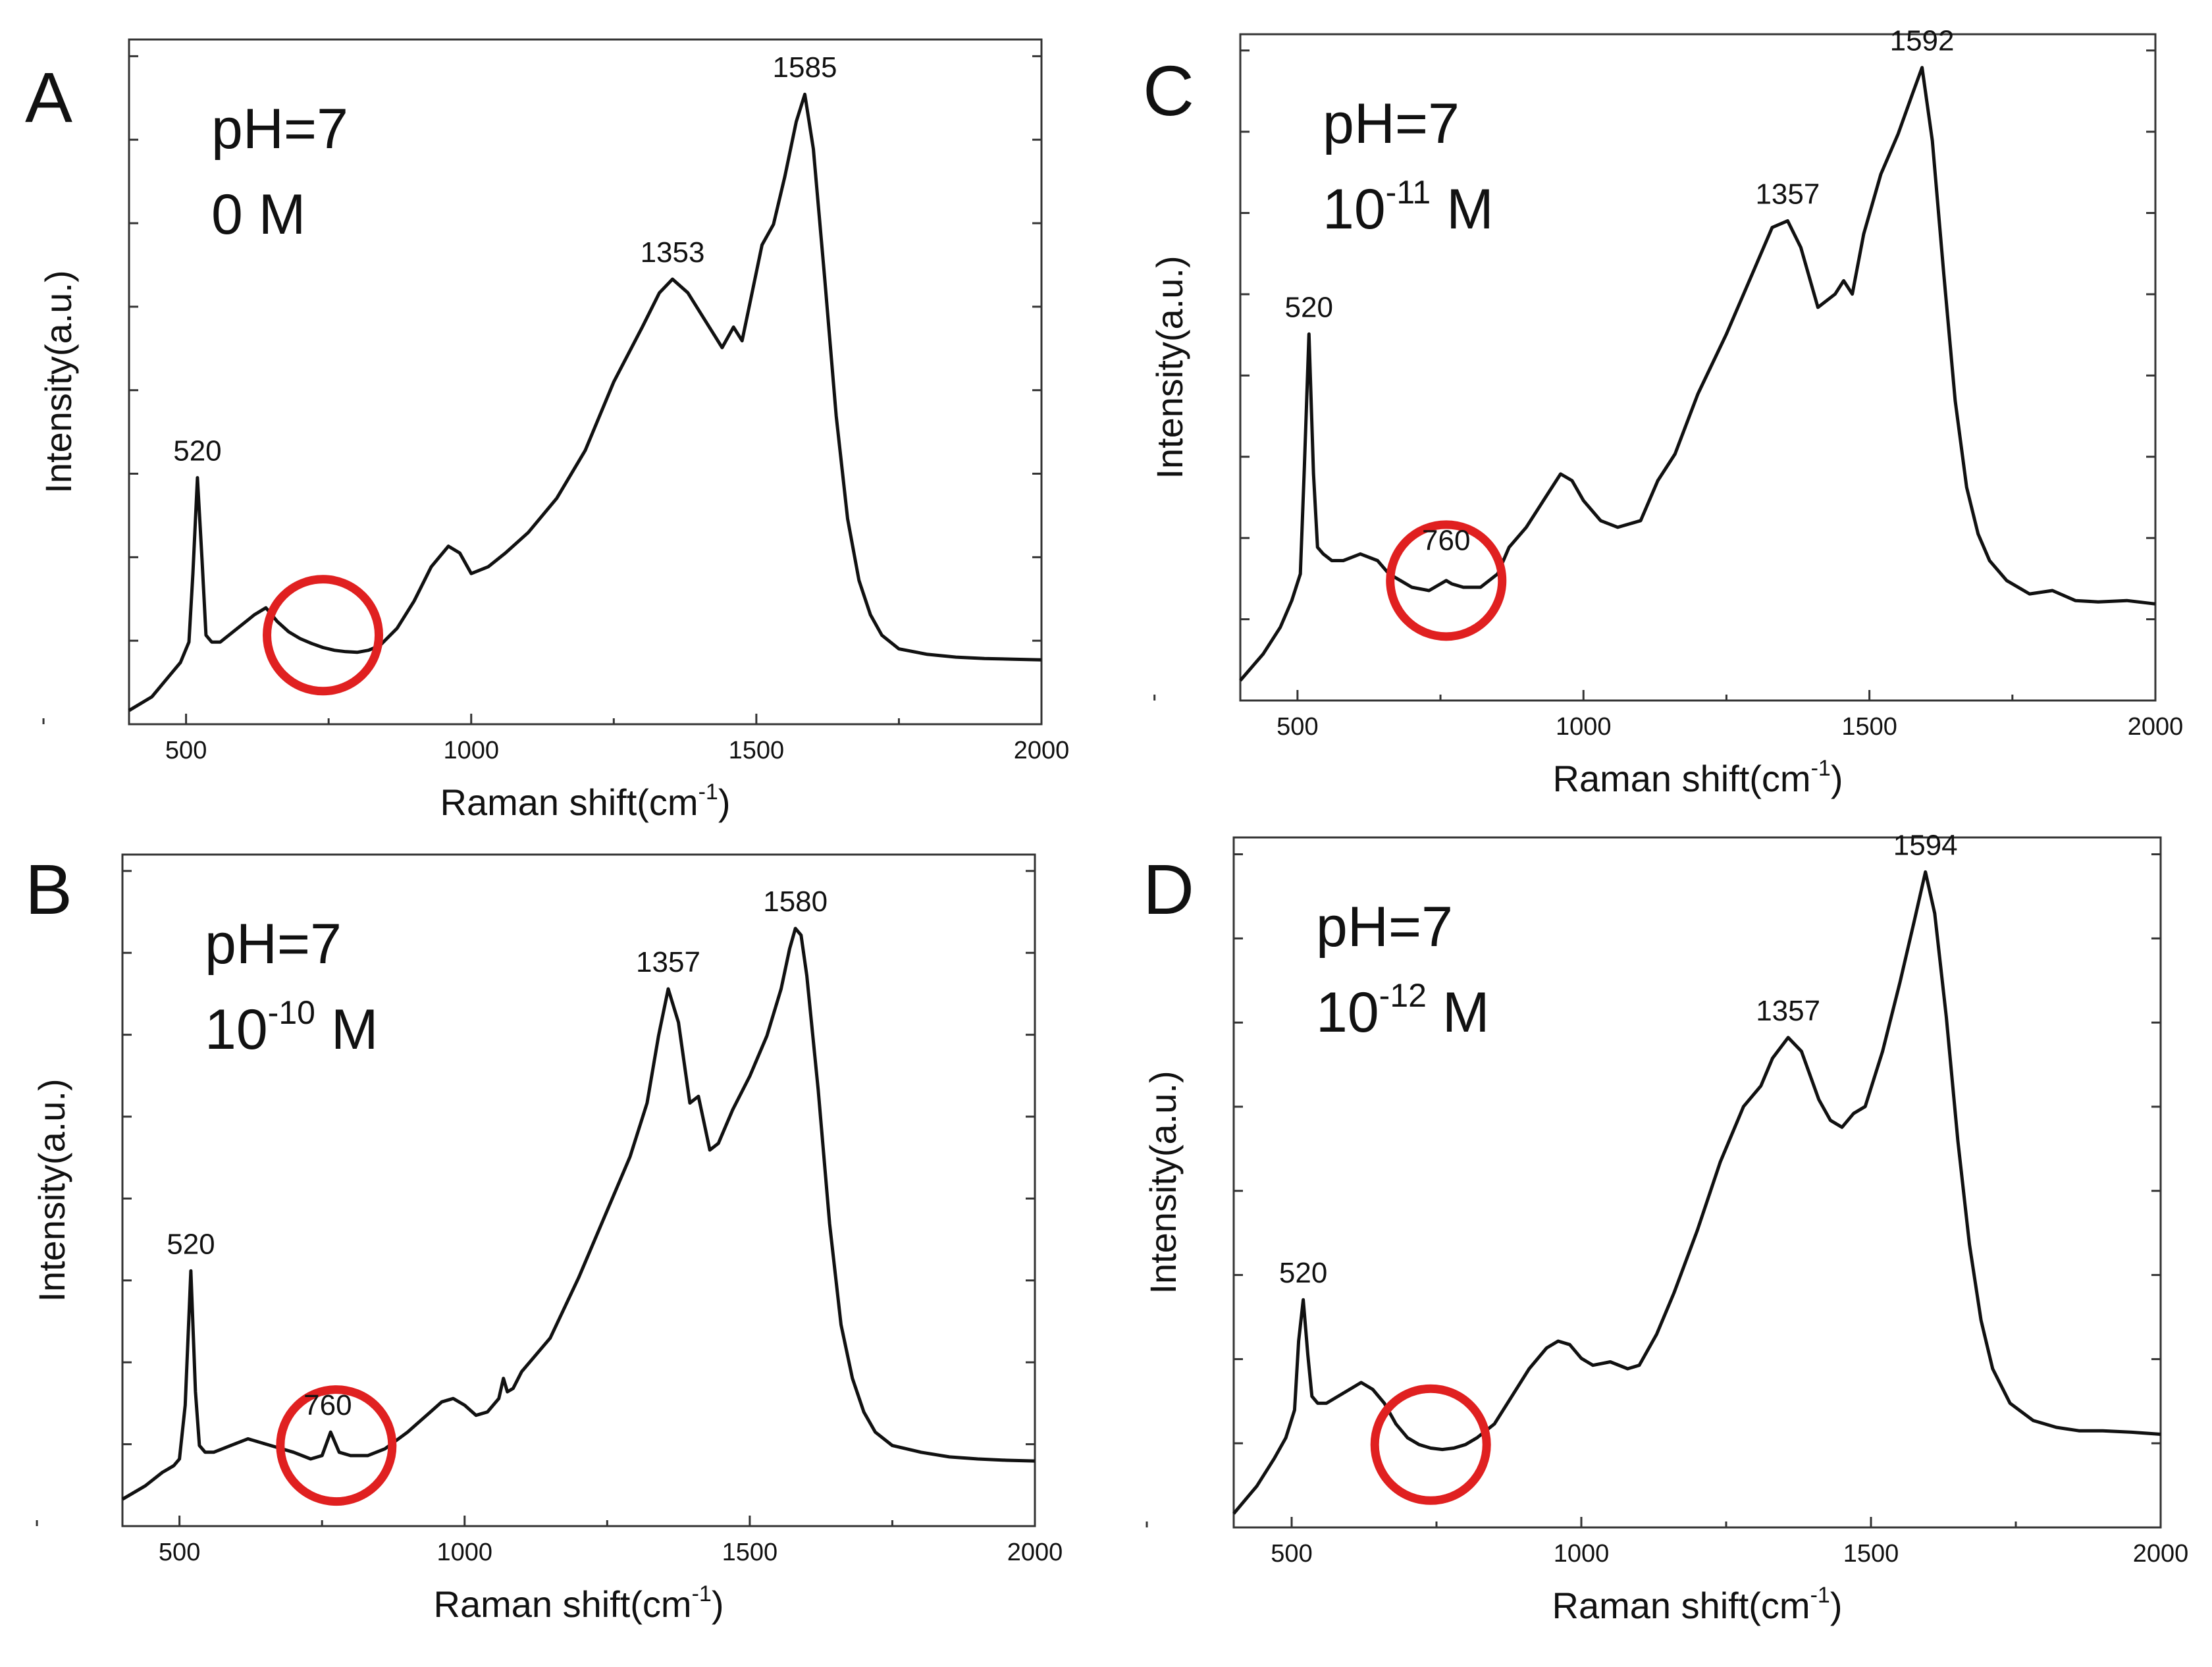  I want to click on panel-letter: D, so click(1168, 889).